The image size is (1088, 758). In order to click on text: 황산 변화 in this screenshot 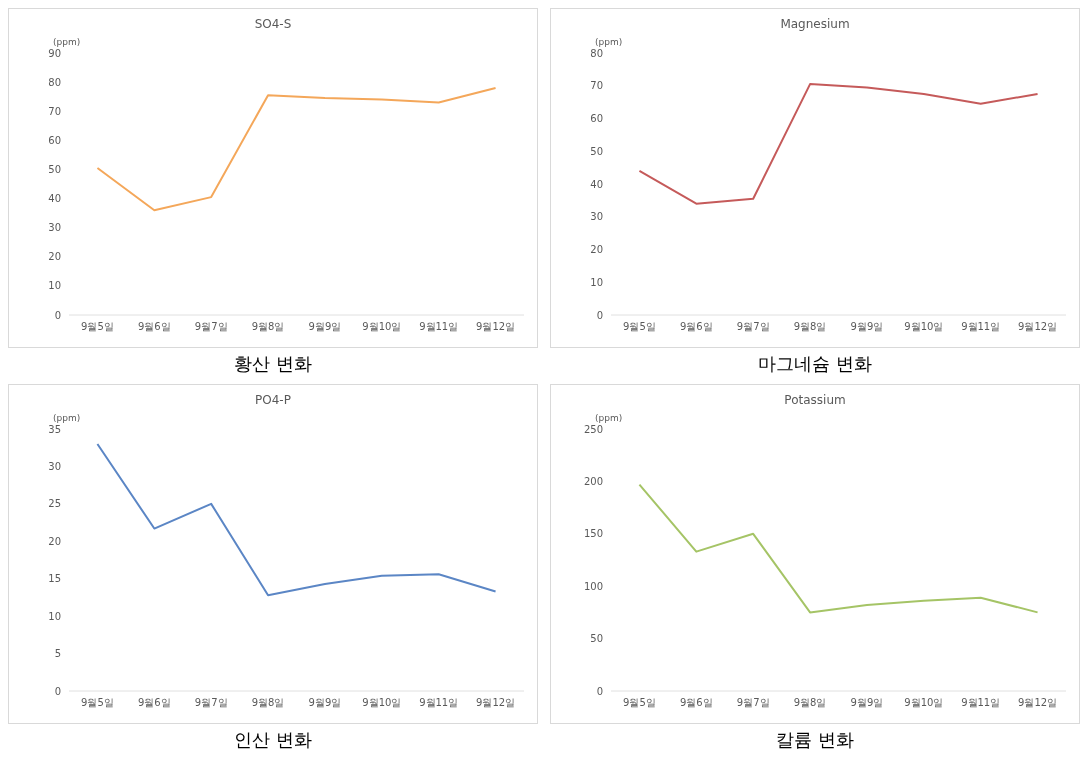, I will do `click(273, 364)`.